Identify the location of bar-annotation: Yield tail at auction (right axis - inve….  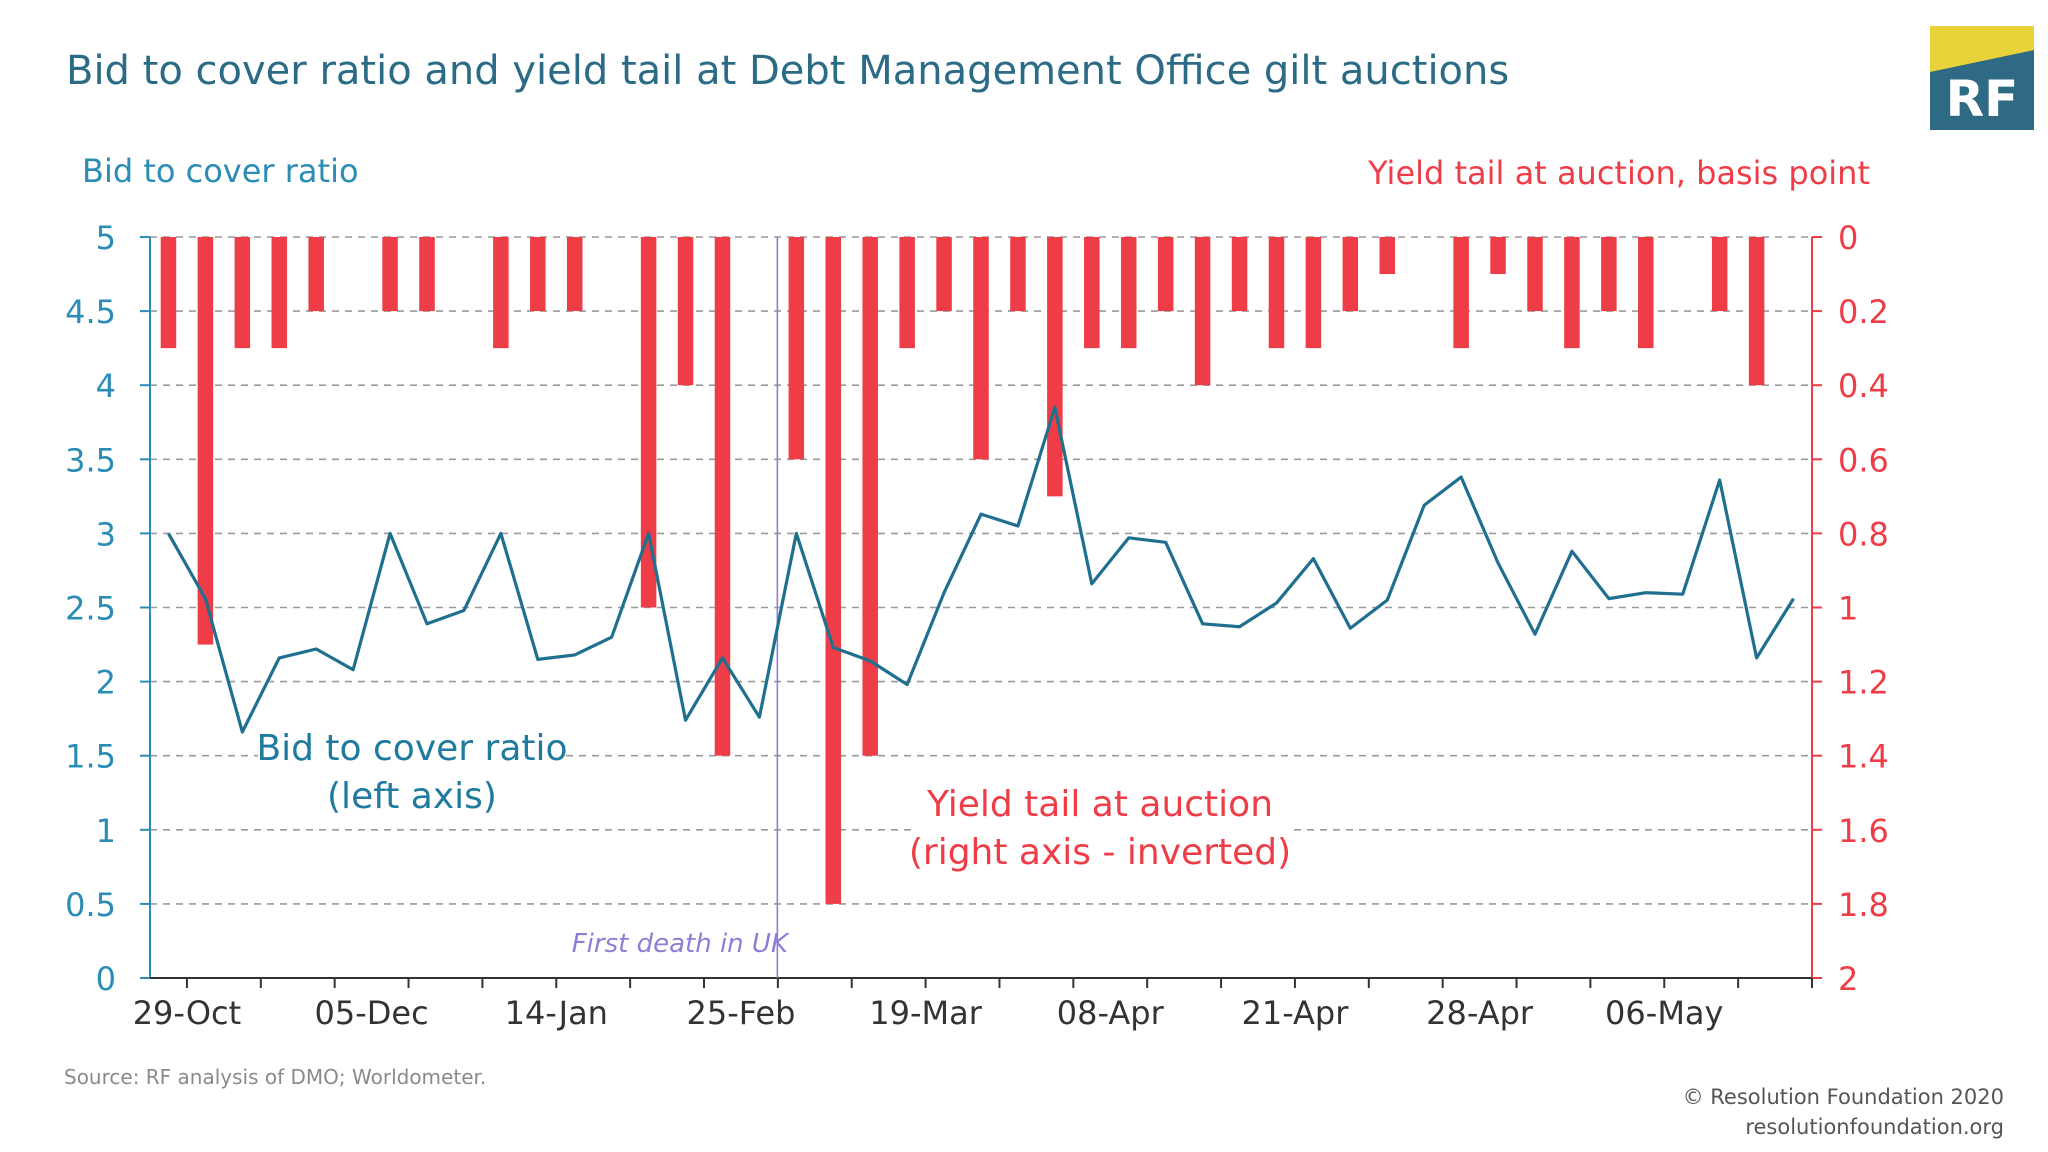
(1100, 825).